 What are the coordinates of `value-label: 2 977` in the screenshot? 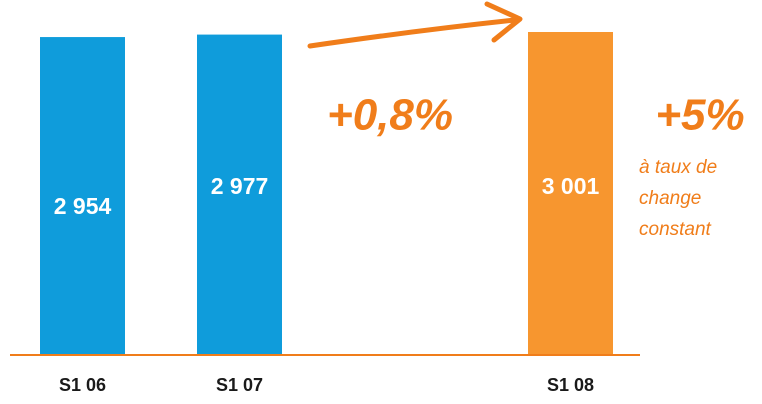 It's located at (240, 186).